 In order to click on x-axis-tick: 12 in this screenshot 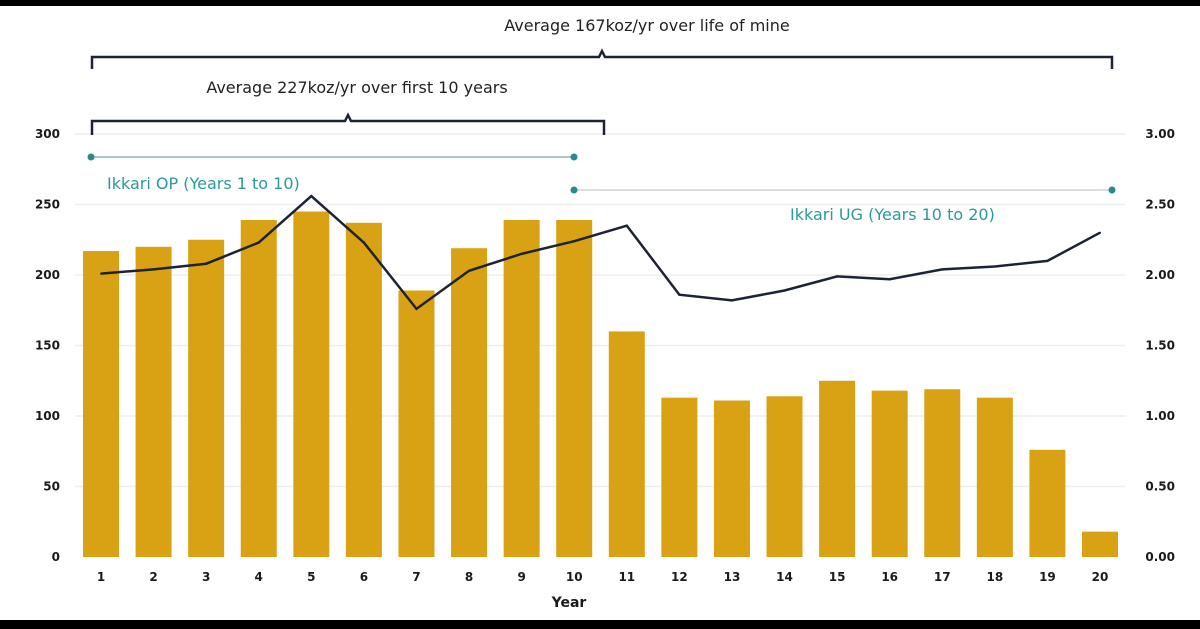, I will do `click(679, 577)`.